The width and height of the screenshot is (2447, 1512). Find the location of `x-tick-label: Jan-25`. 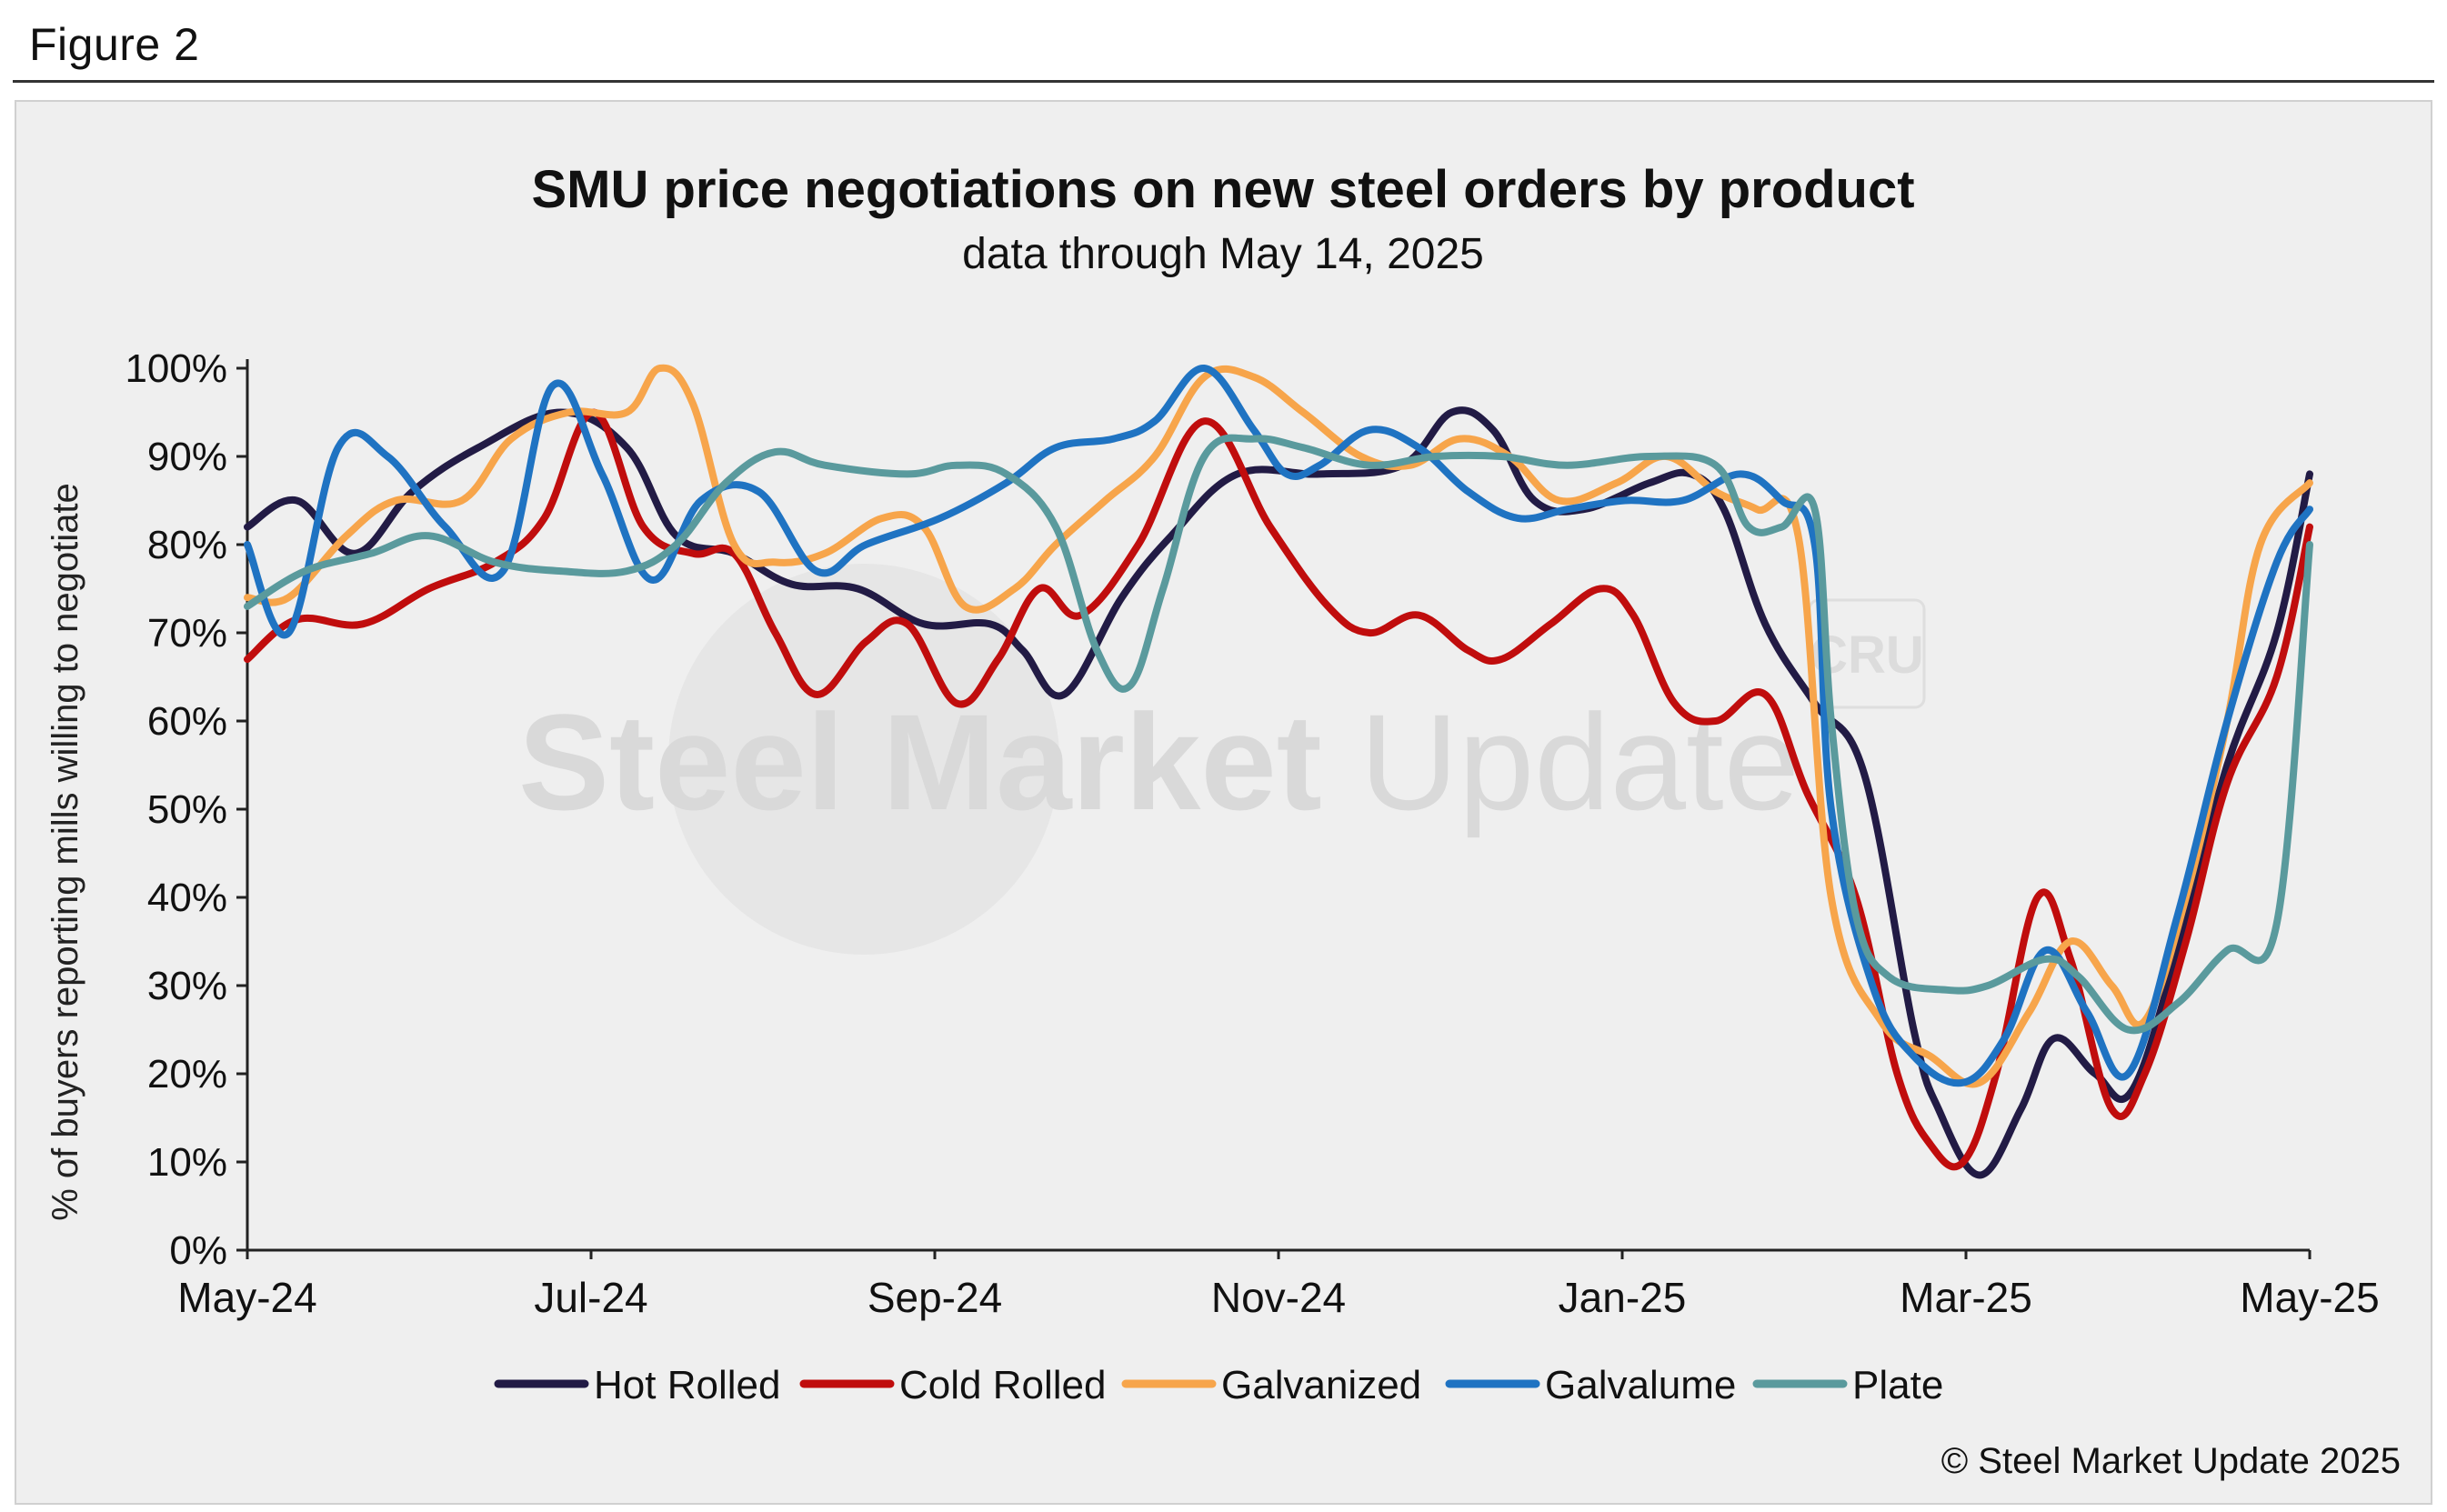

x-tick-label: Jan-25 is located at coordinates (1623, 1297).